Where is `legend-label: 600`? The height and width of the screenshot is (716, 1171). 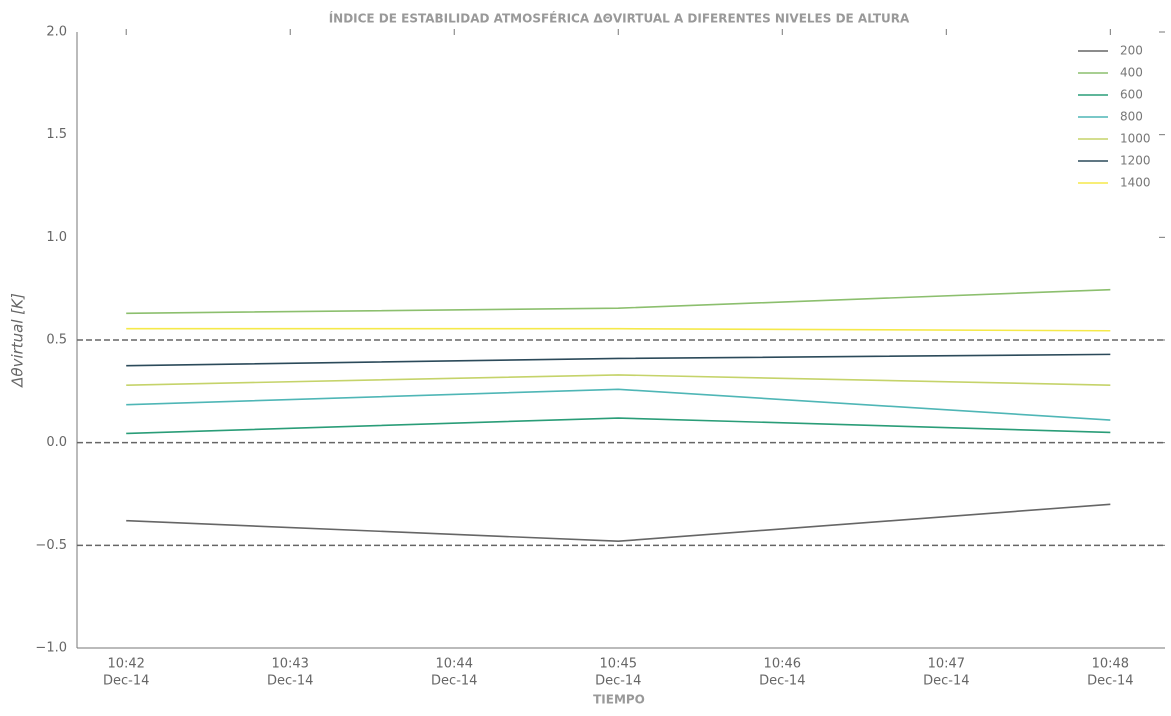 legend-label: 600 is located at coordinates (1131, 95).